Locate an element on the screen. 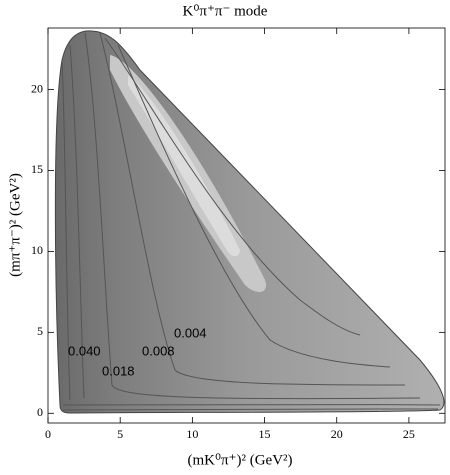  contour-label: 0.004 is located at coordinates (190, 332).